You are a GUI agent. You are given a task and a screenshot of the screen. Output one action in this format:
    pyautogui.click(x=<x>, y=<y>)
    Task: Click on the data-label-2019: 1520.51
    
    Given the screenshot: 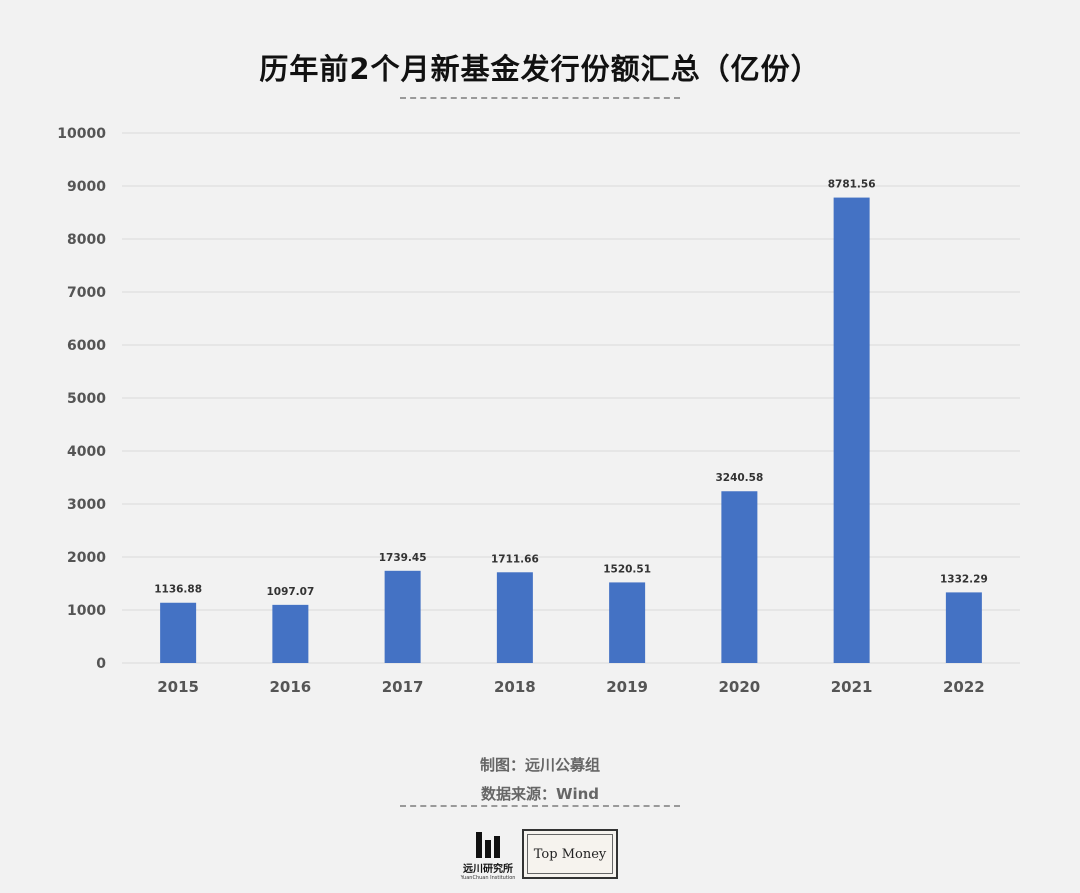 What is the action you would take?
    pyautogui.click(x=627, y=569)
    